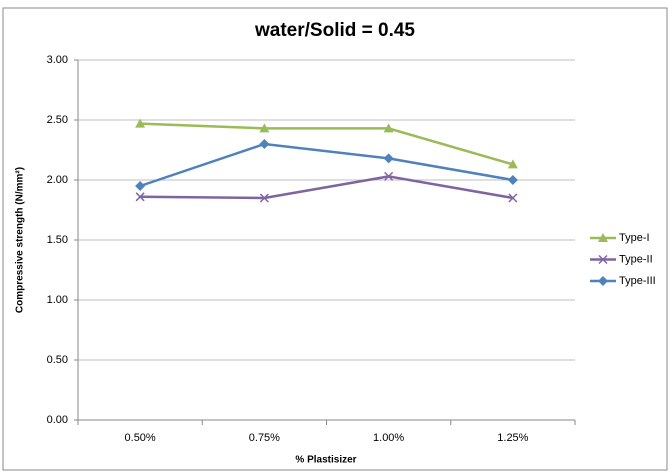 The height and width of the screenshot is (473, 670). What do you see at coordinates (512, 438) in the screenshot?
I see `x-tick-label: 1.25%` at bounding box center [512, 438].